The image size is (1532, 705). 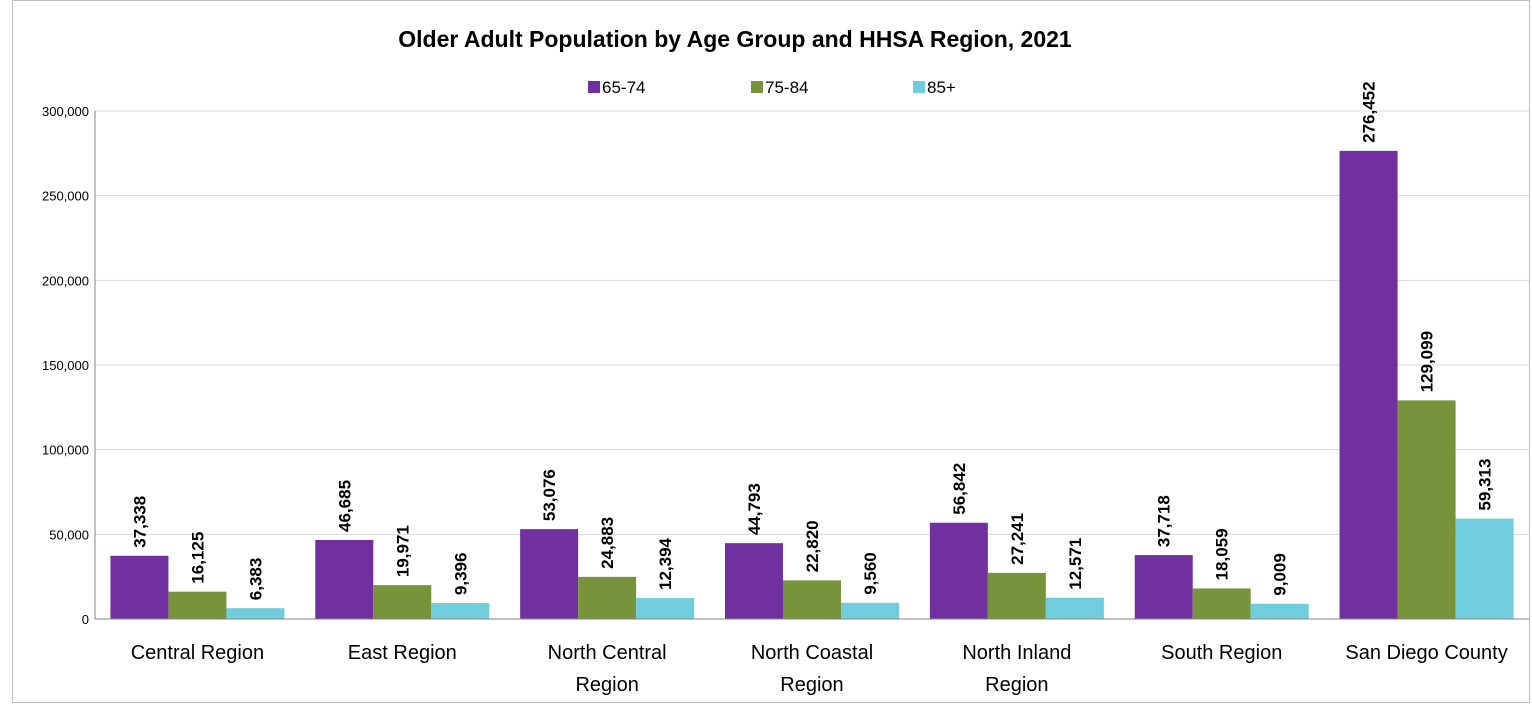 I want to click on data-label: 6,383, so click(x=255, y=579).